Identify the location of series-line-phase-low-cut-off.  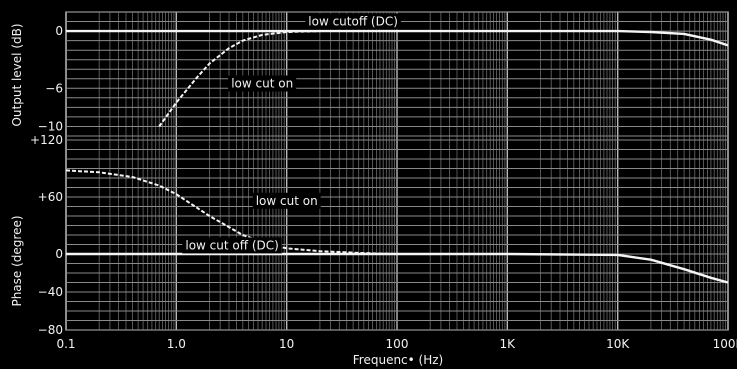
(397, 268).